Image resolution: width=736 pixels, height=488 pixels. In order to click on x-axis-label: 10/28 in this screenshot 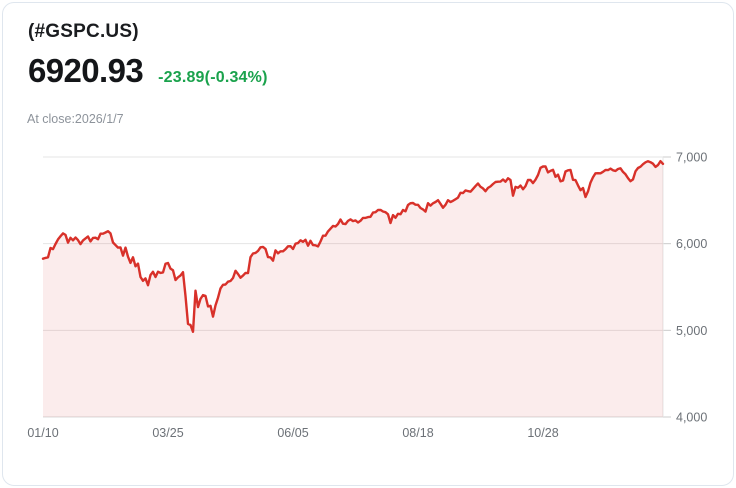, I will do `click(542, 433)`.